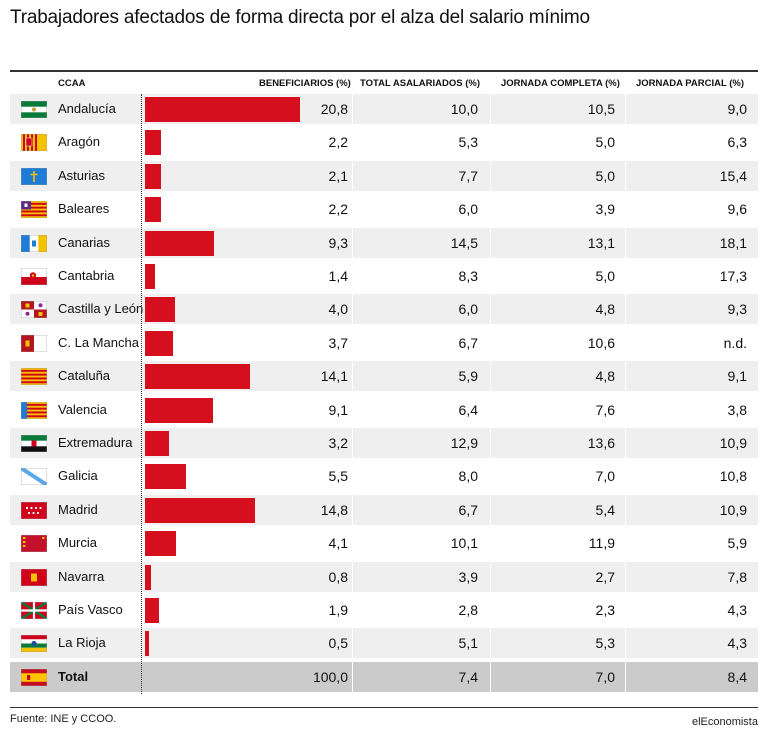 The height and width of the screenshot is (743, 770). I want to click on region-name: La Rioja, so click(82, 642).